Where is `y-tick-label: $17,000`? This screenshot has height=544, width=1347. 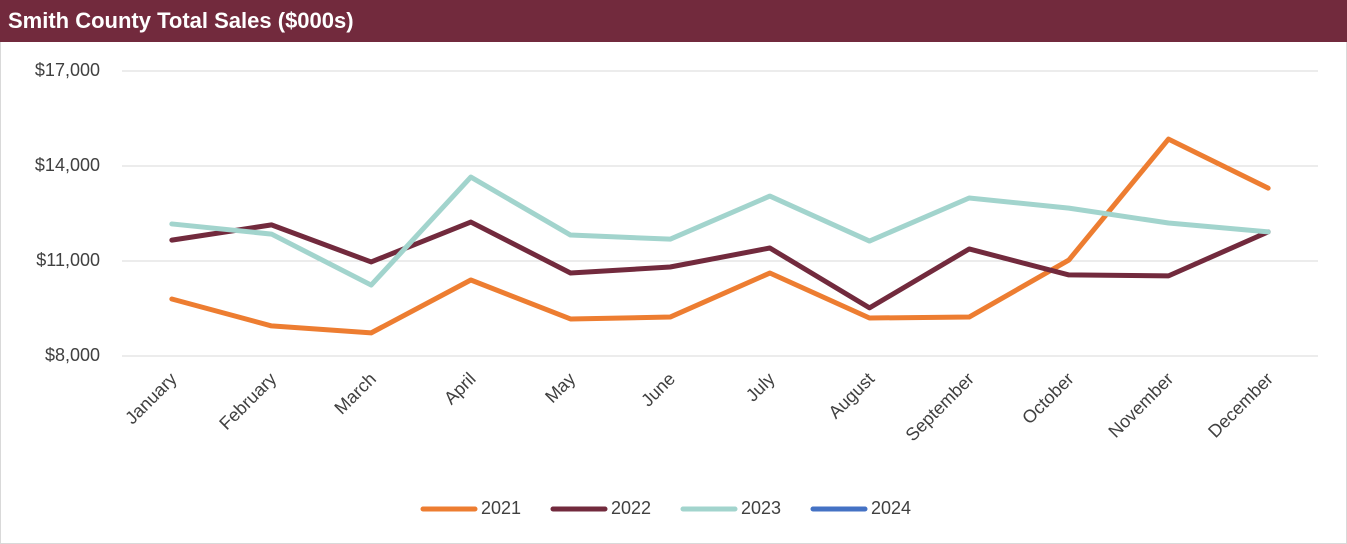
y-tick-label: $17,000 is located at coordinates (67, 70).